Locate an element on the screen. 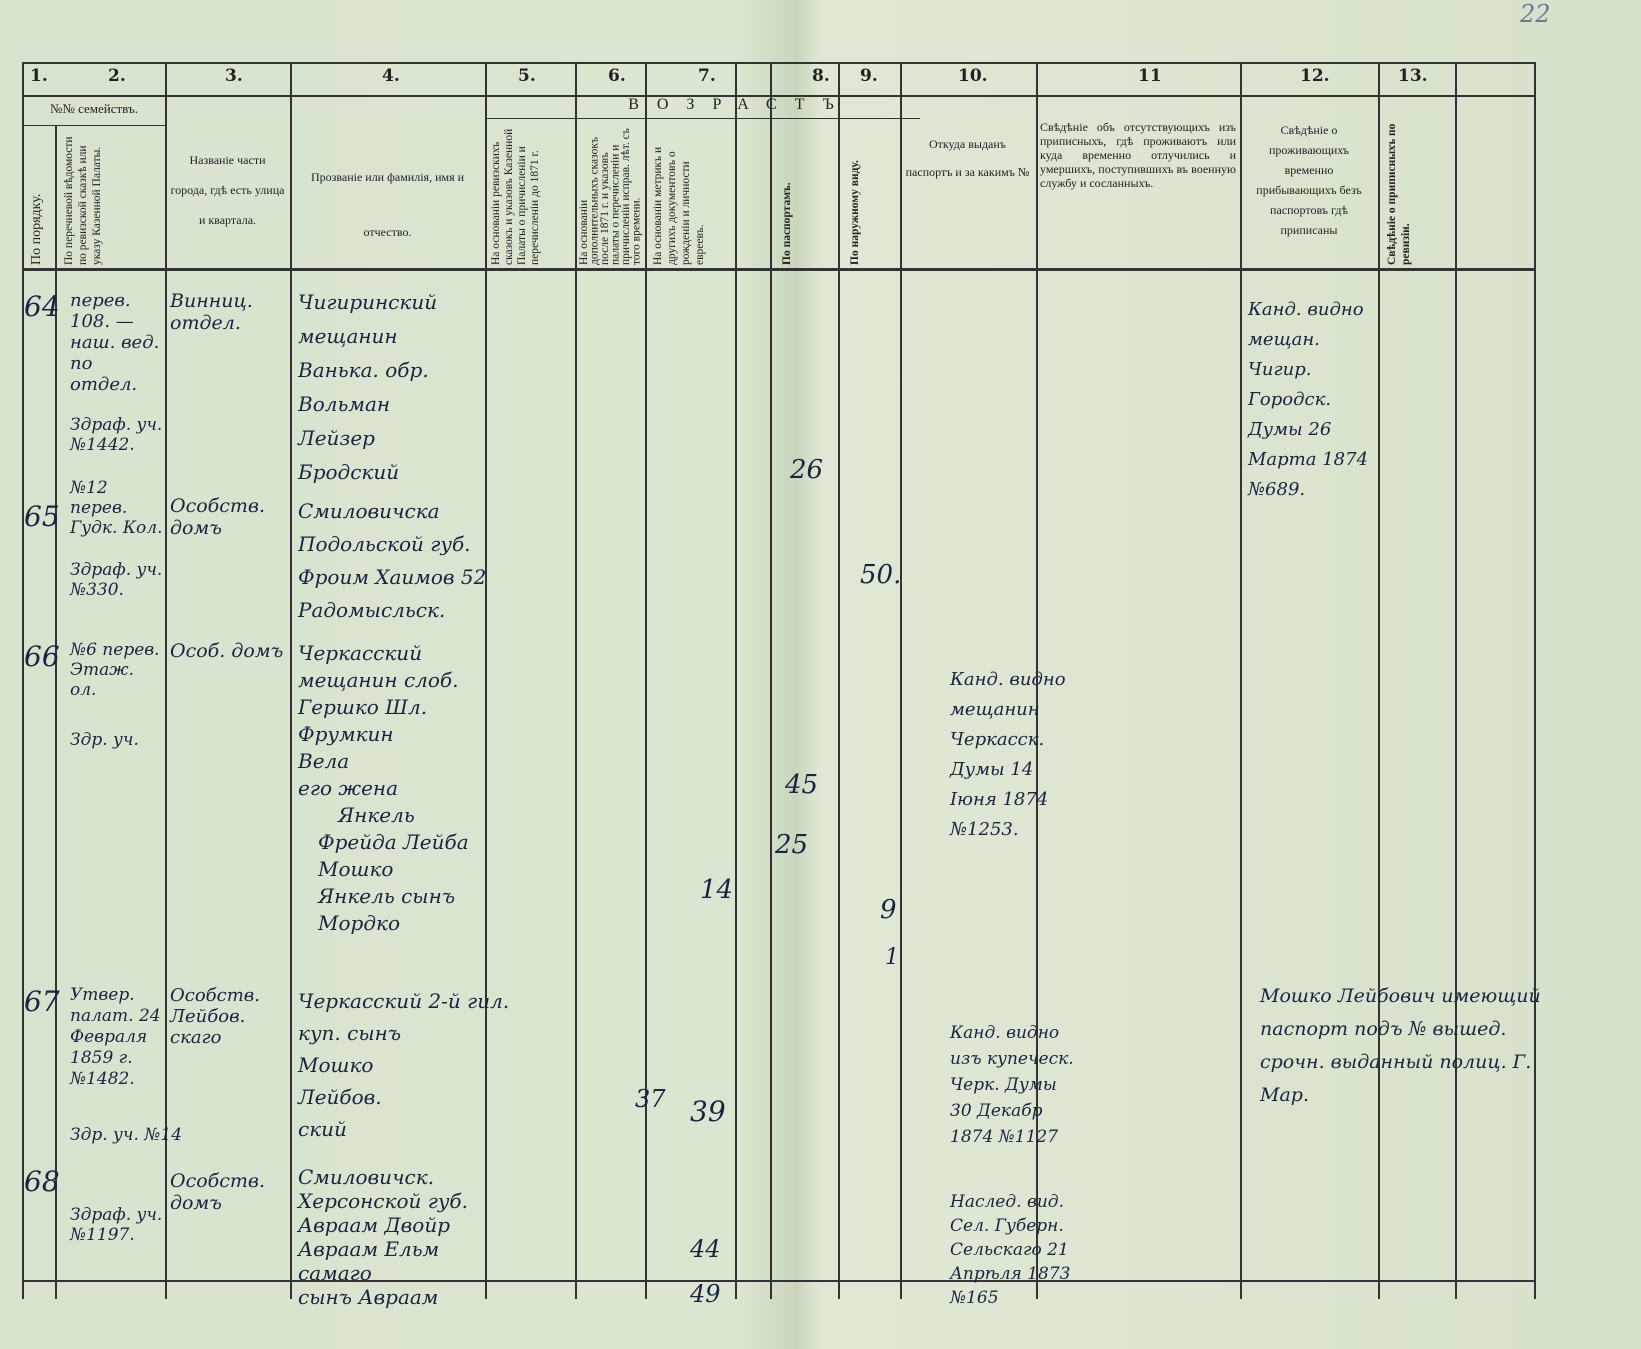 The width and height of the screenshot is (1641, 1349). header-age-col: По наружному виду. is located at coordinates (855, 212).